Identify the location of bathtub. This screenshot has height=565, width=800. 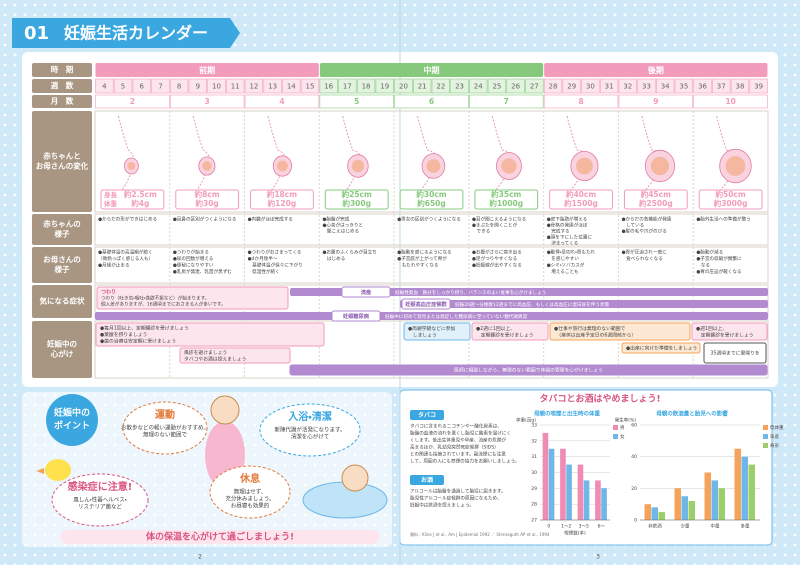
(345, 500).